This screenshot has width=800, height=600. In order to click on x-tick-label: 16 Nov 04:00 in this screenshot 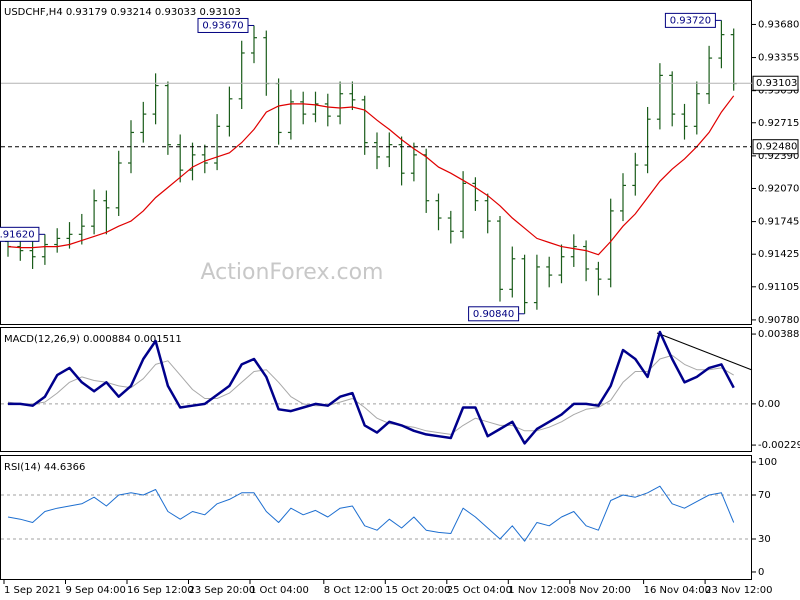, I will do `click(677, 590)`.